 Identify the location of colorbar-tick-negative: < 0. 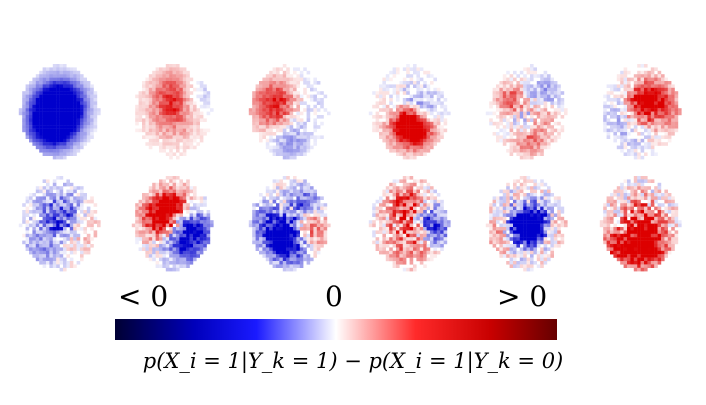
(143, 296).